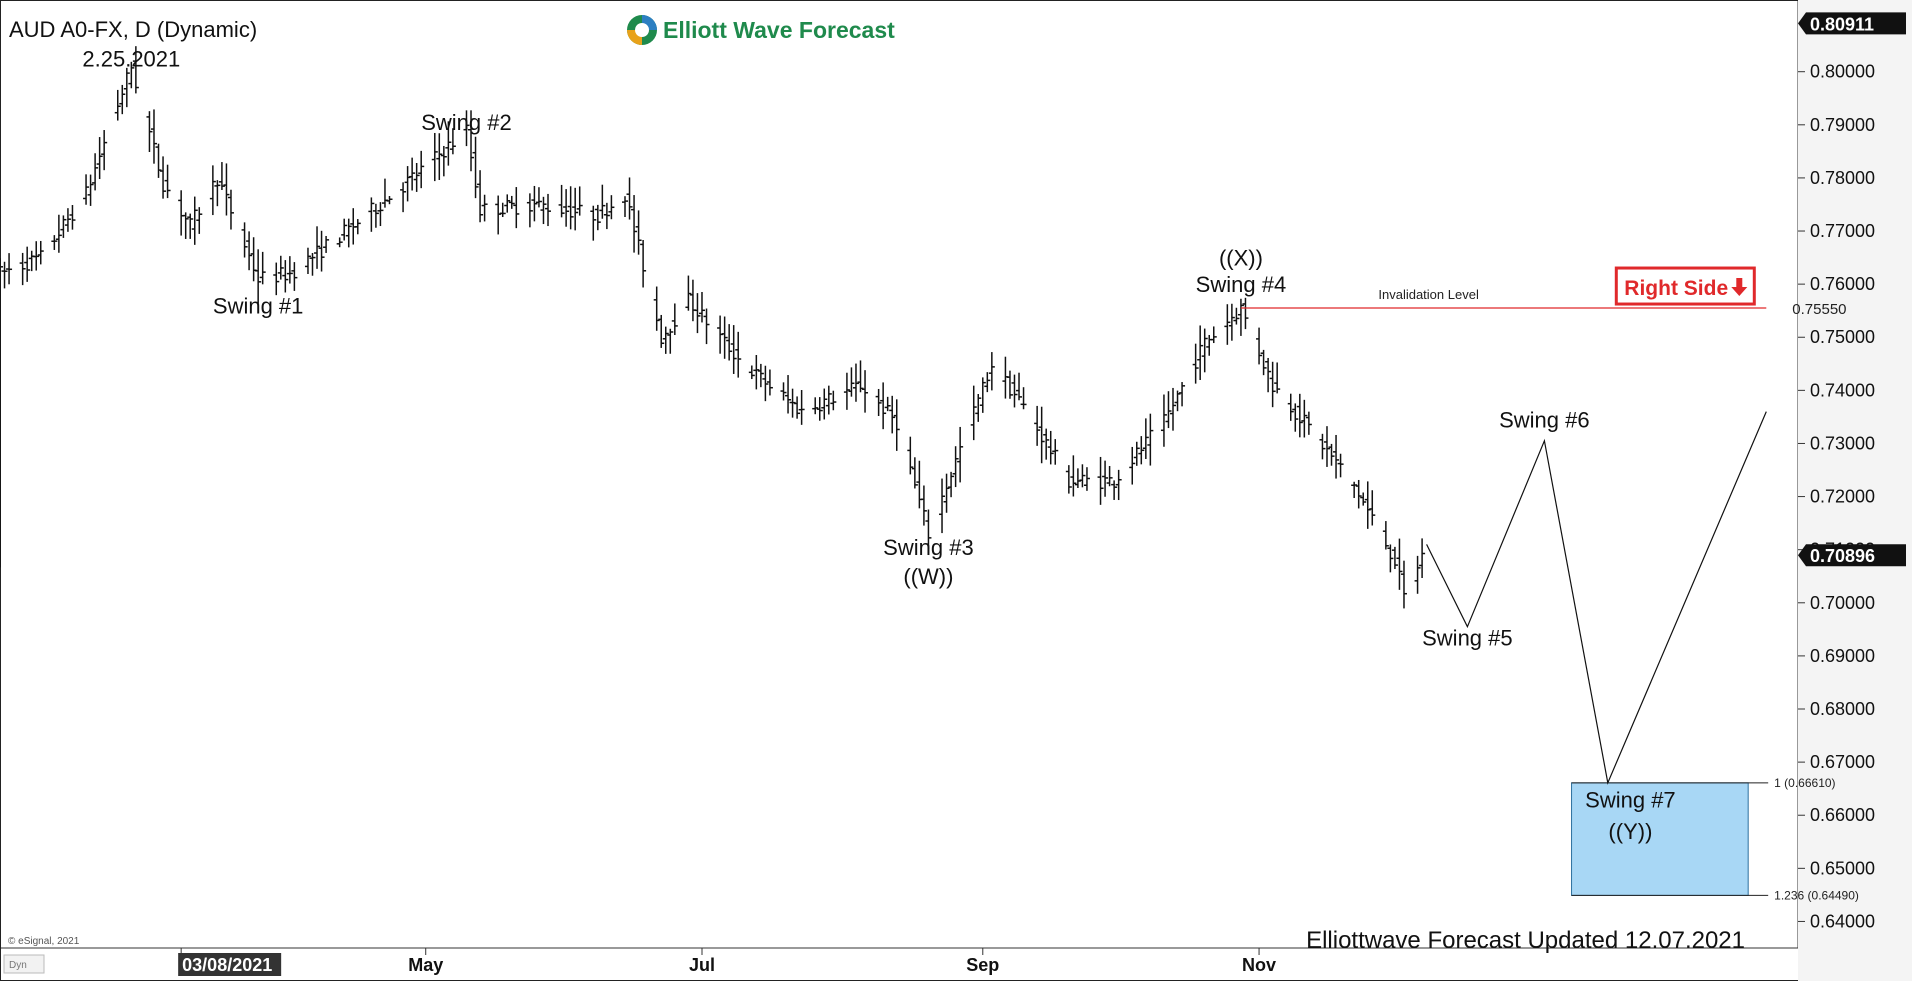 Image resolution: width=1912 pixels, height=986 pixels. Describe the element at coordinates (1630, 831) in the screenshot. I see `wave-label: ((Y))` at that location.